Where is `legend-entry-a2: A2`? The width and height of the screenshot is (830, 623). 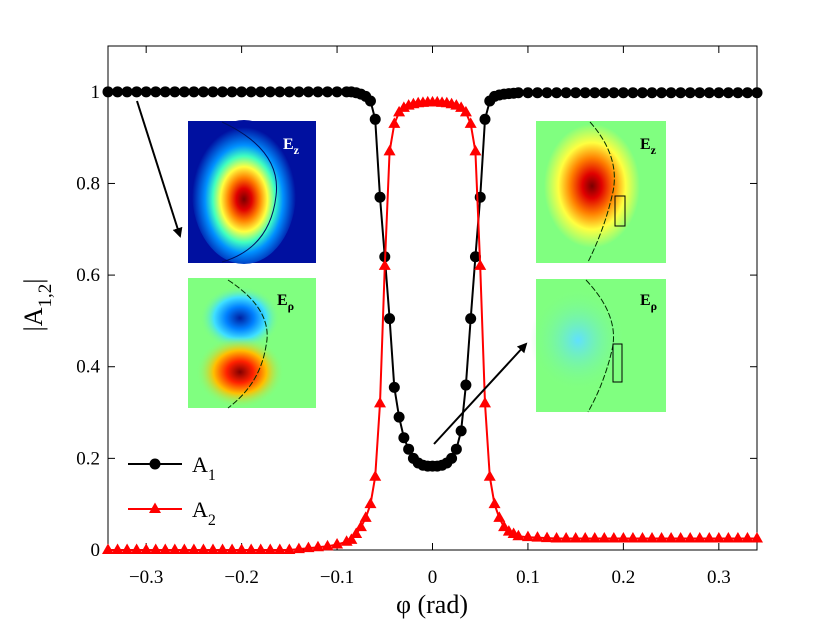
legend-entry-a2: A2 is located at coordinates (172, 513).